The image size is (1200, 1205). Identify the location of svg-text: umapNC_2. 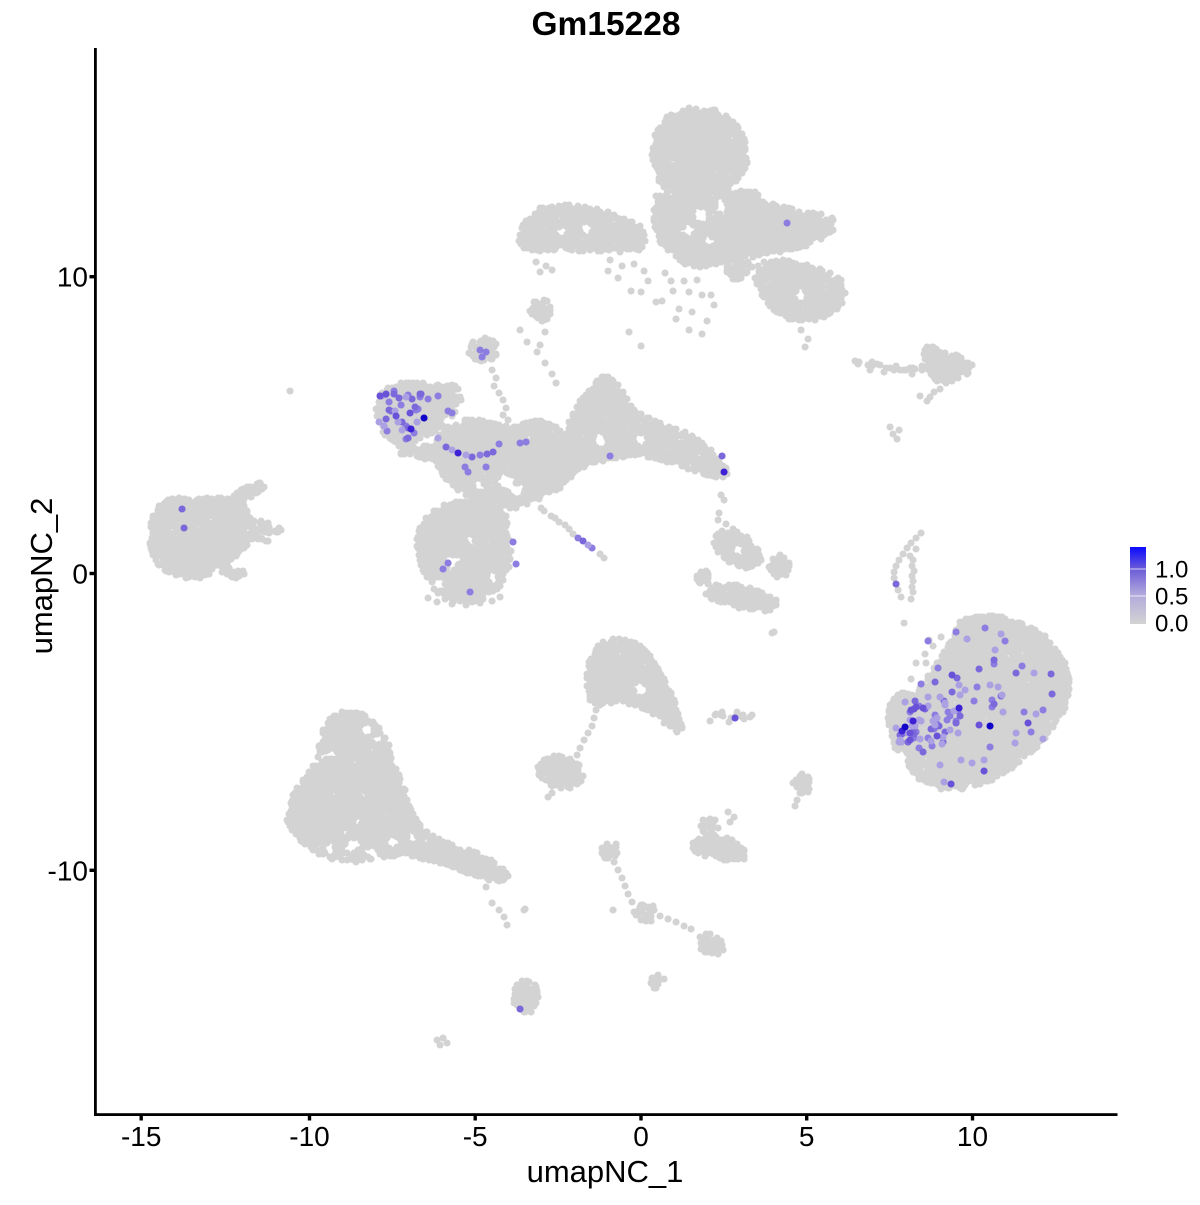
(41, 576).